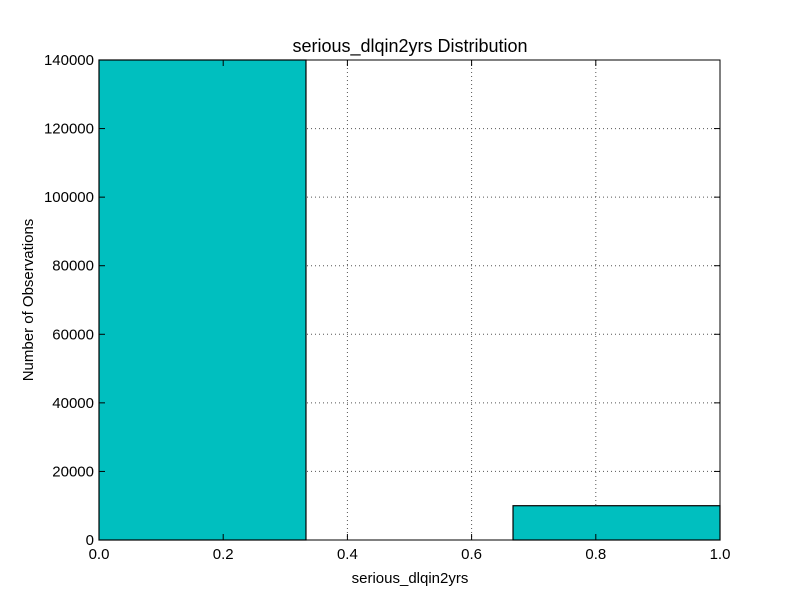  What do you see at coordinates (28, 300) in the screenshot?
I see `y-axis-label: Number of Observations` at bounding box center [28, 300].